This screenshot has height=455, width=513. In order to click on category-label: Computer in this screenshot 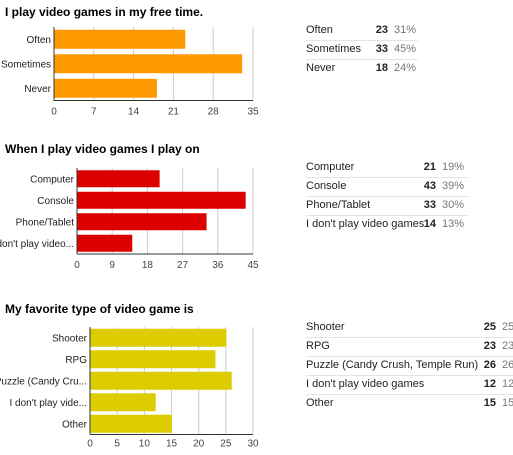, I will do `click(52, 179)`.